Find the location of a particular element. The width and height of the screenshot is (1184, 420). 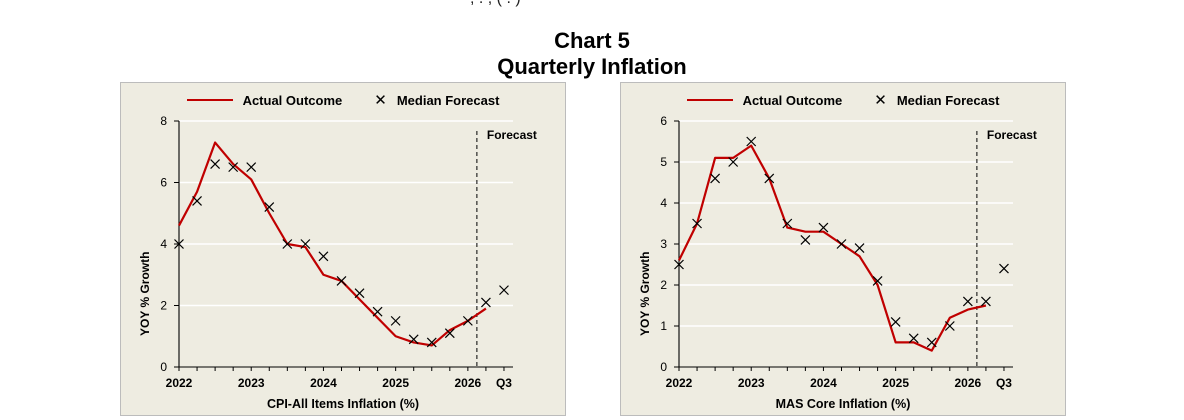

chart-title-block: Chart 5 Quarterly Inflation is located at coordinates (592, 54).